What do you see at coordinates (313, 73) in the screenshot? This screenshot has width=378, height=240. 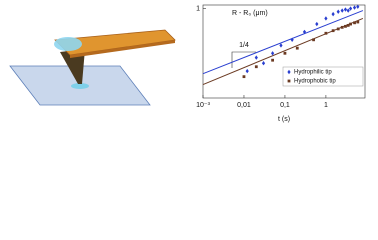 I see `legend-label: Hydrophilic tip` at bounding box center [313, 73].